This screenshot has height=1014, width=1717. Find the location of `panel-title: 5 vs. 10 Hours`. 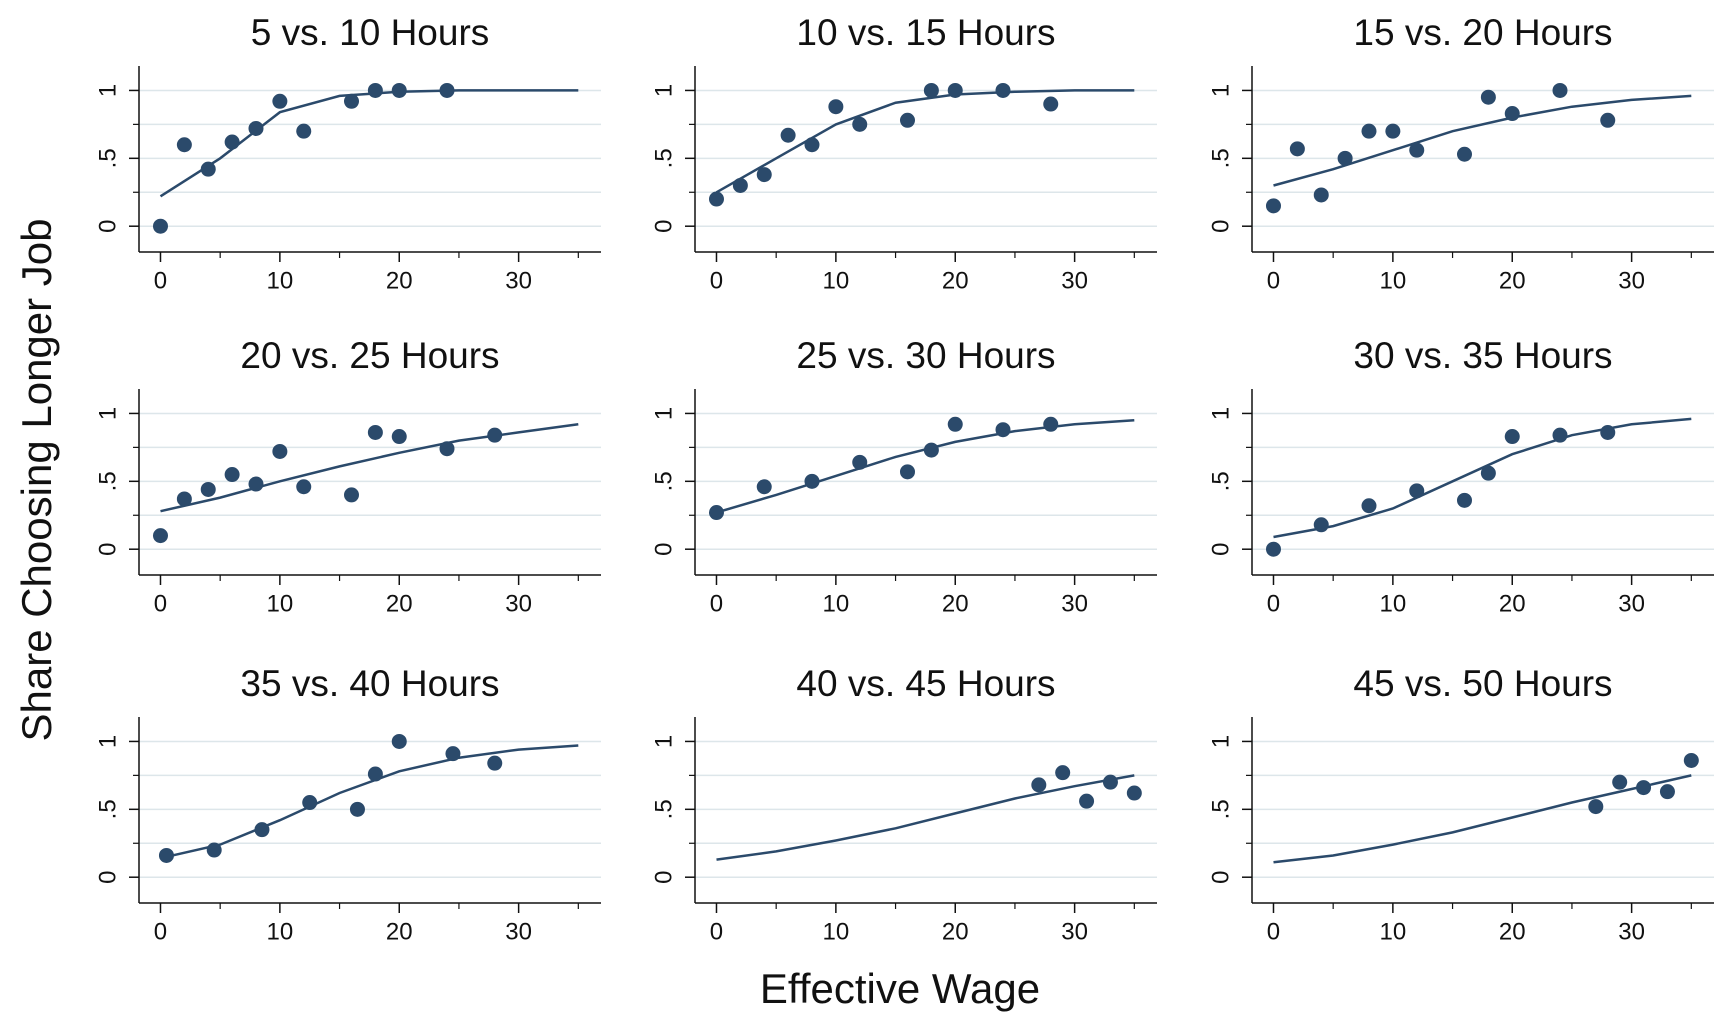

panel-title: 5 vs. 10 Hours is located at coordinates (370, 32).